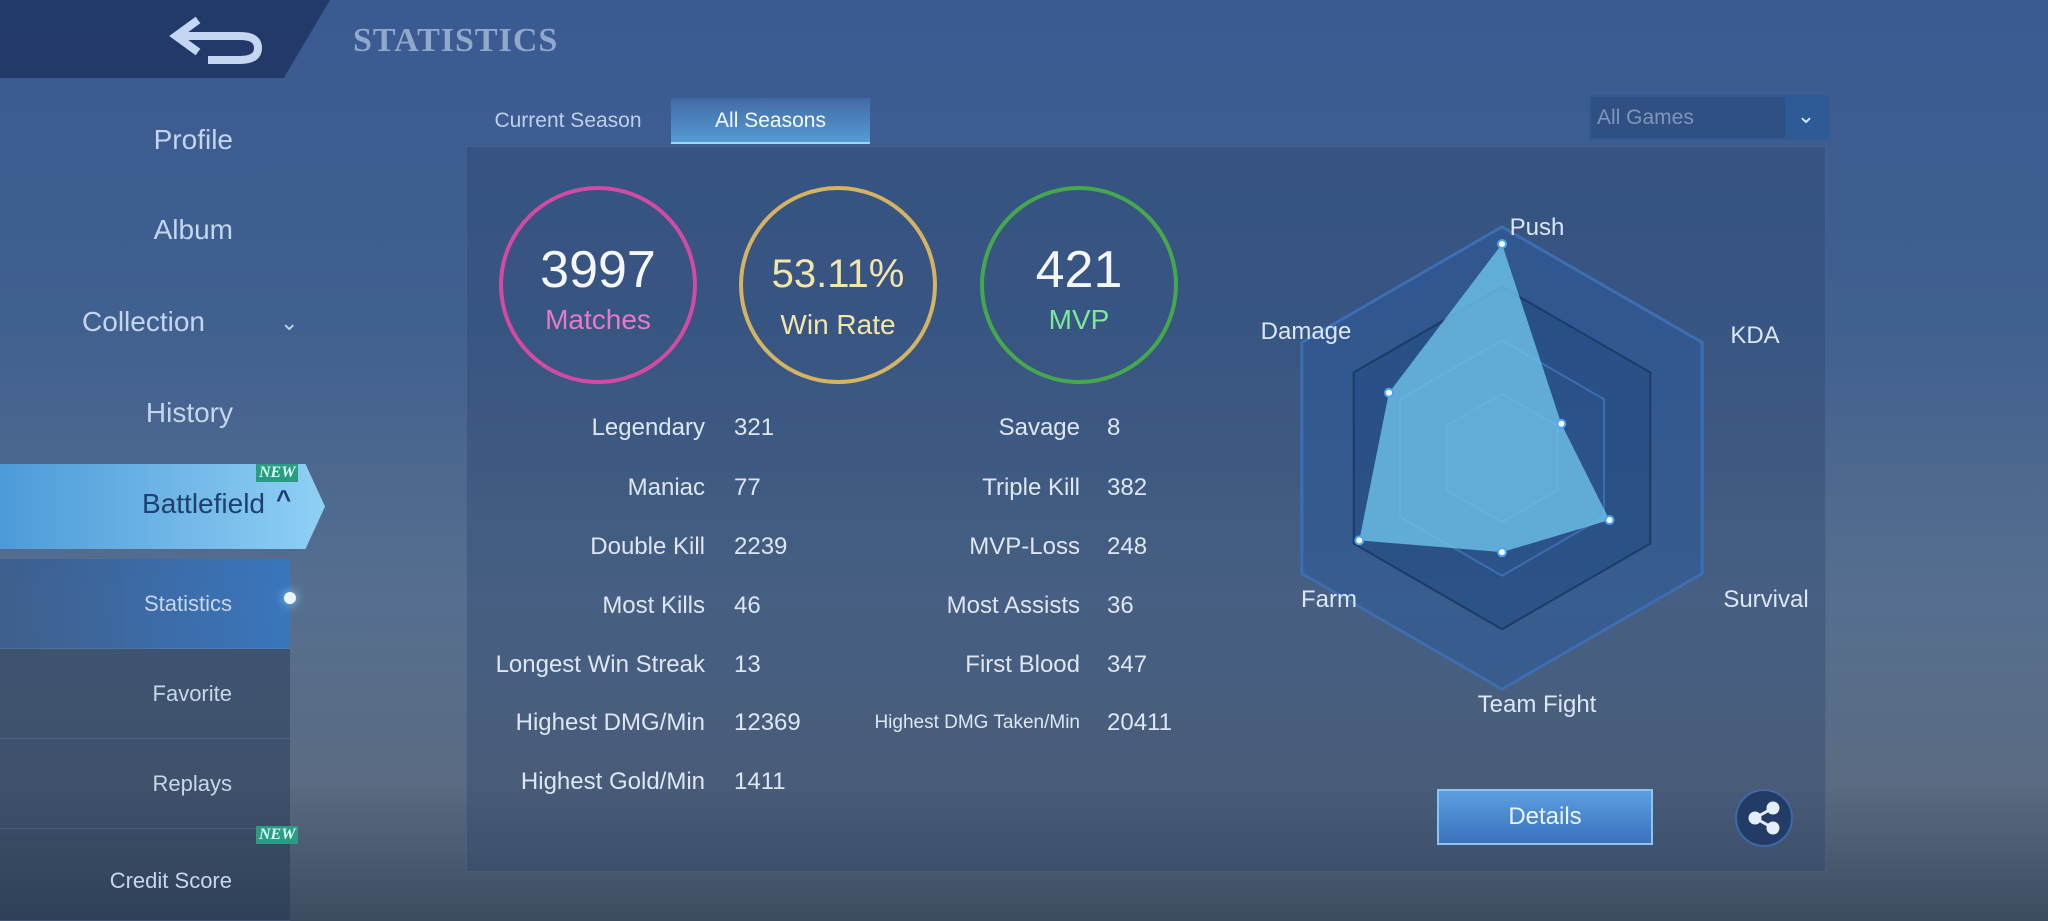 This screenshot has height=921, width=2048. I want to click on sidebar-sub-statistics: Statistics, so click(145, 604).